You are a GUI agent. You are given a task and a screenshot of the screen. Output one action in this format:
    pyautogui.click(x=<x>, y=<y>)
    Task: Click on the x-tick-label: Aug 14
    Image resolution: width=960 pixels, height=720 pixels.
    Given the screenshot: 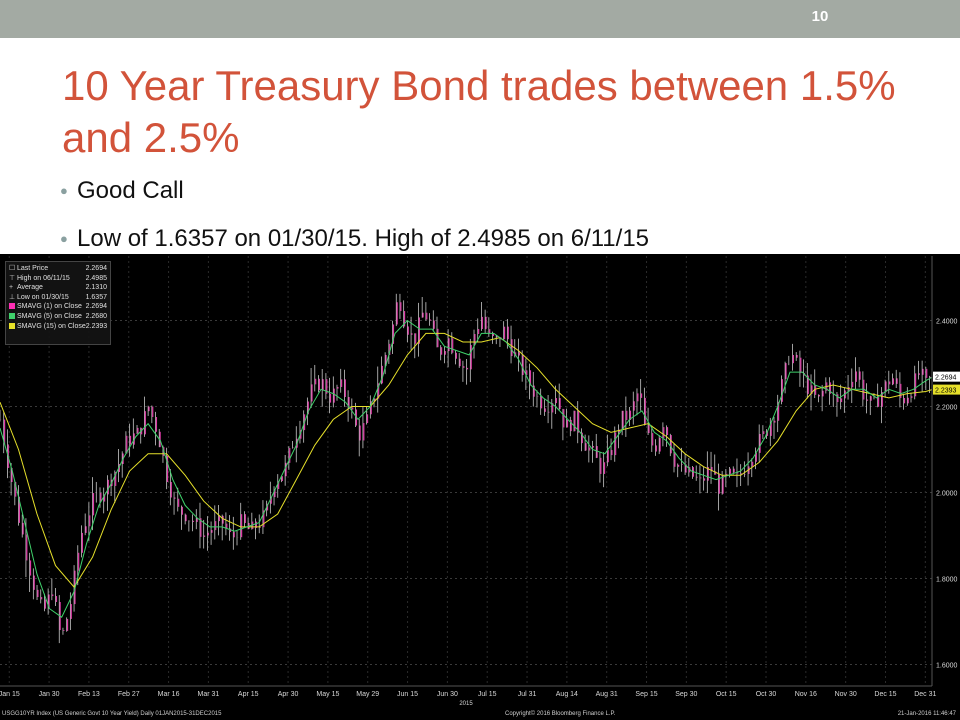 What is the action you would take?
    pyautogui.click(x=567, y=694)
    